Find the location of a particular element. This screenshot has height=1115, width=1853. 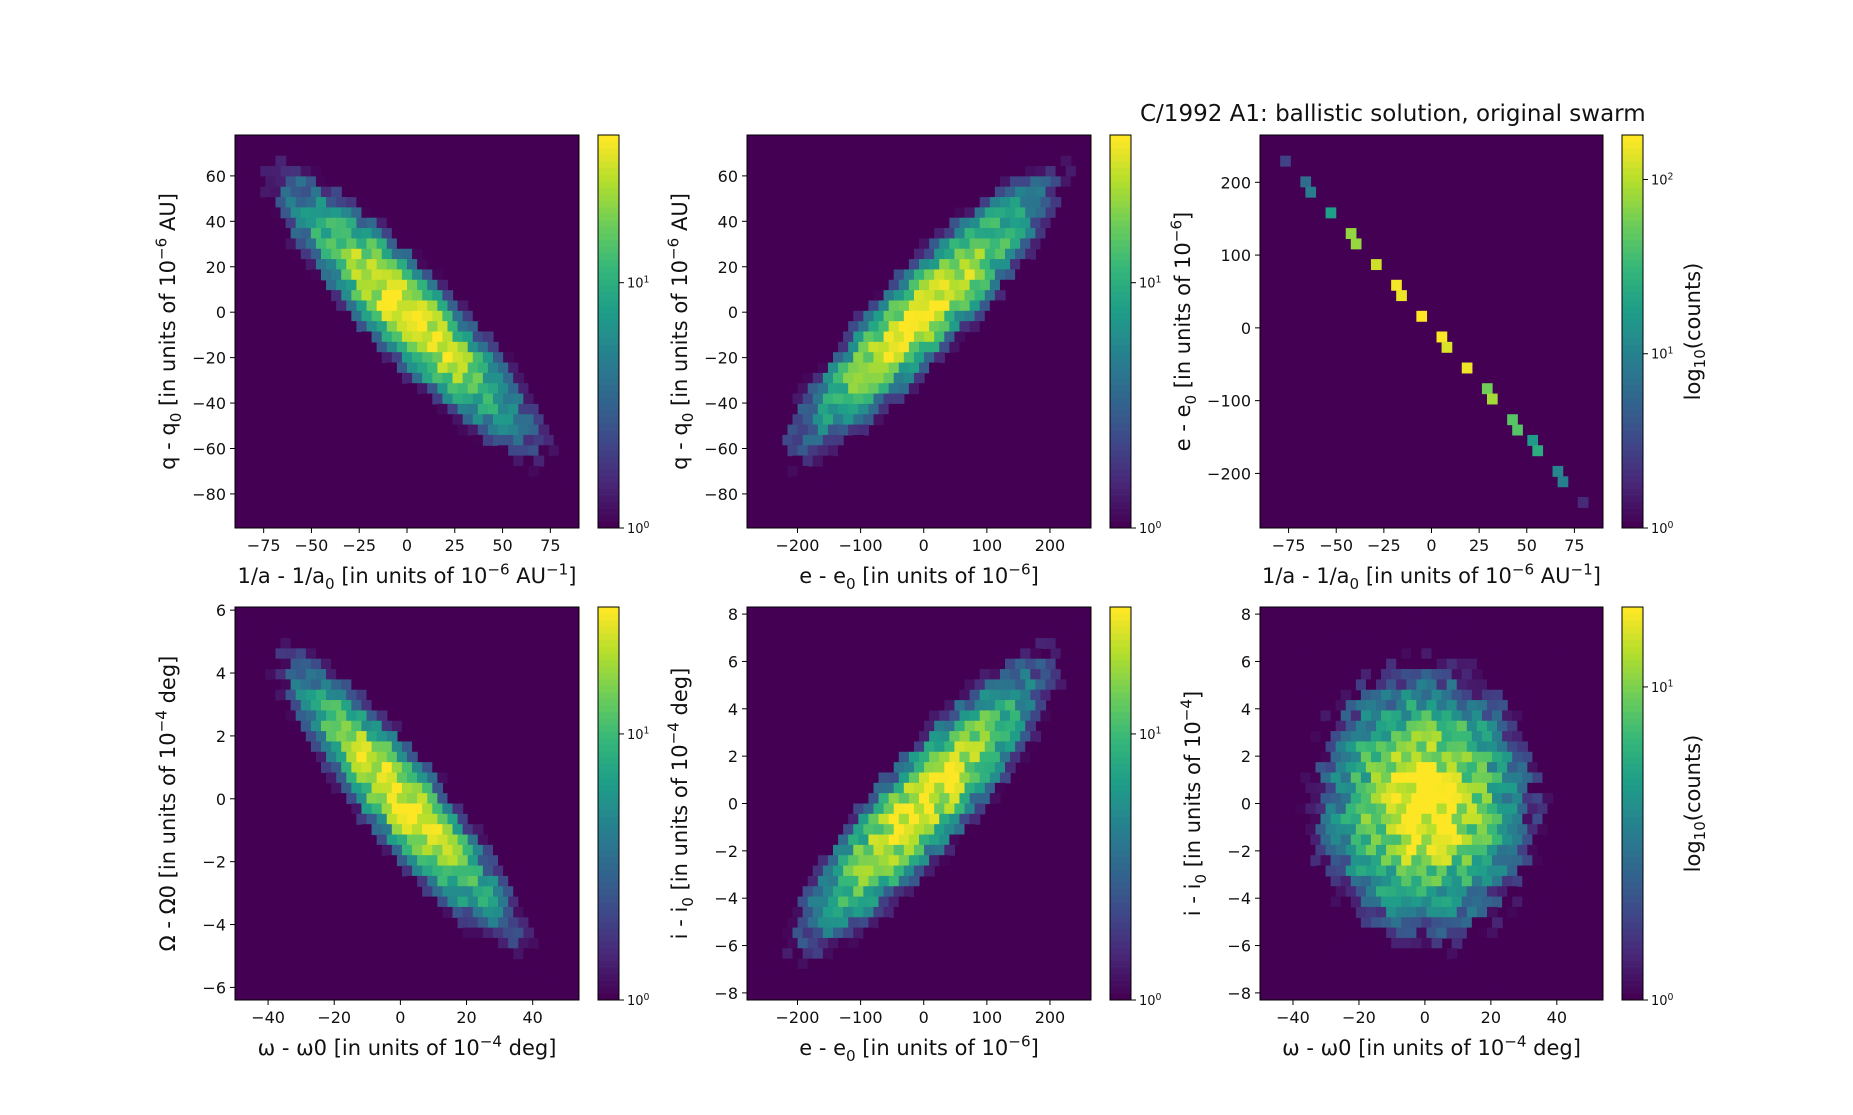

y-tick-label: 0 is located at coordinates (733, 804).